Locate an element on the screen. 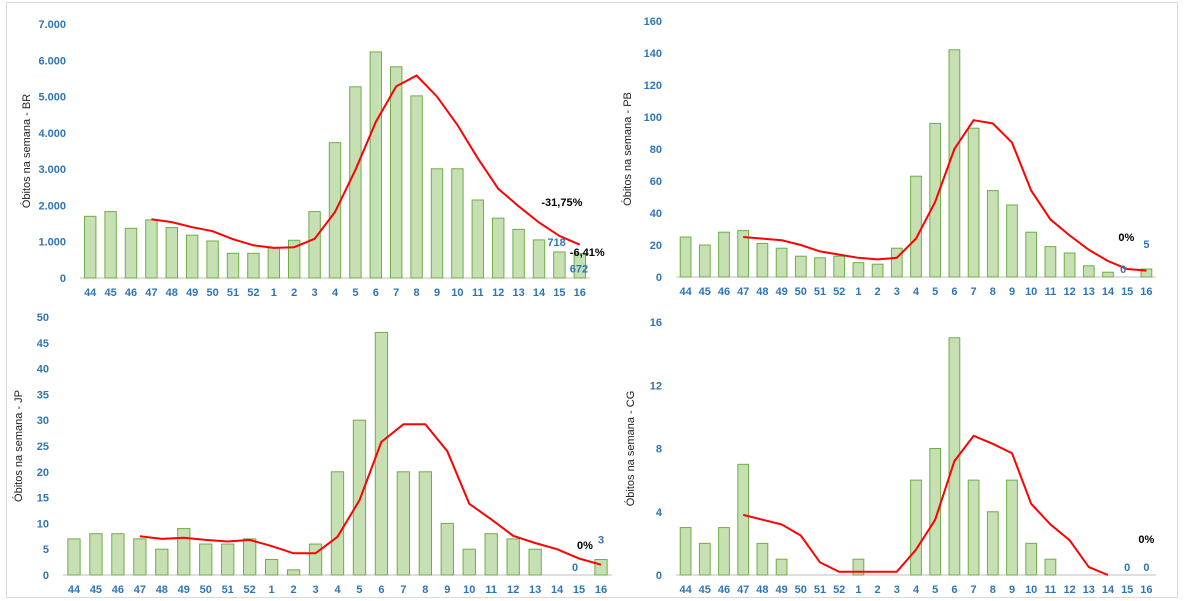 The width and height of the screenshot is (1184, 601). x-tick-label-pb-52: 52 is located at coordinates (839, 292).